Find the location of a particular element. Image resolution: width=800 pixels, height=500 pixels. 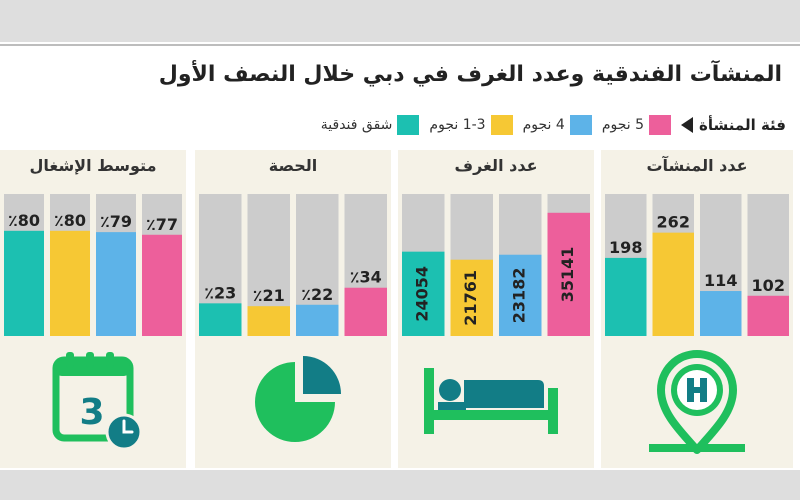

top-rule is located at coordinates (400, 45).